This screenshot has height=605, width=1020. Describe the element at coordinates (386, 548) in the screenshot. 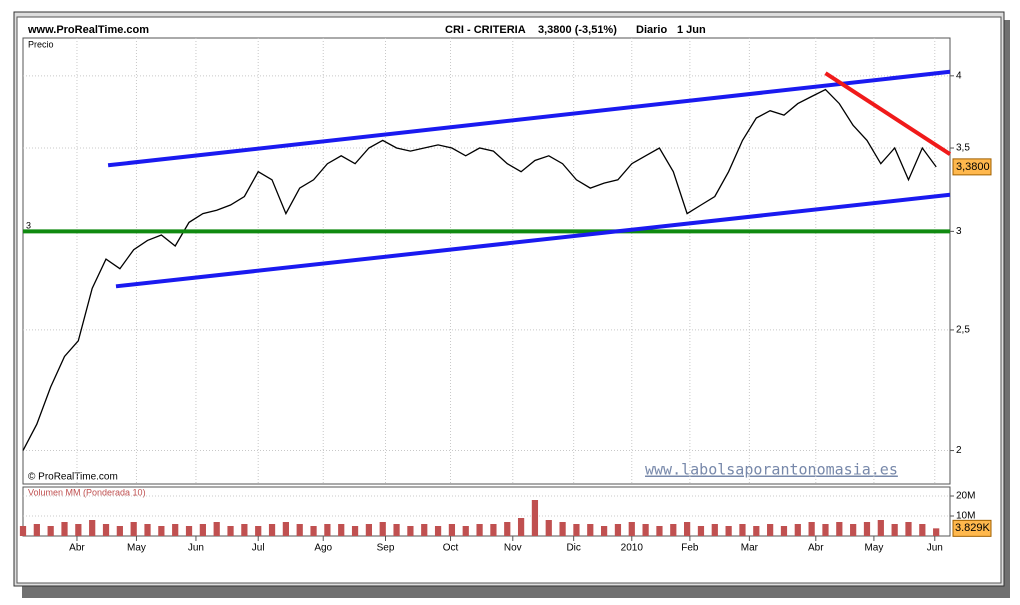

I see `x-tick-label: Sep` at that location.